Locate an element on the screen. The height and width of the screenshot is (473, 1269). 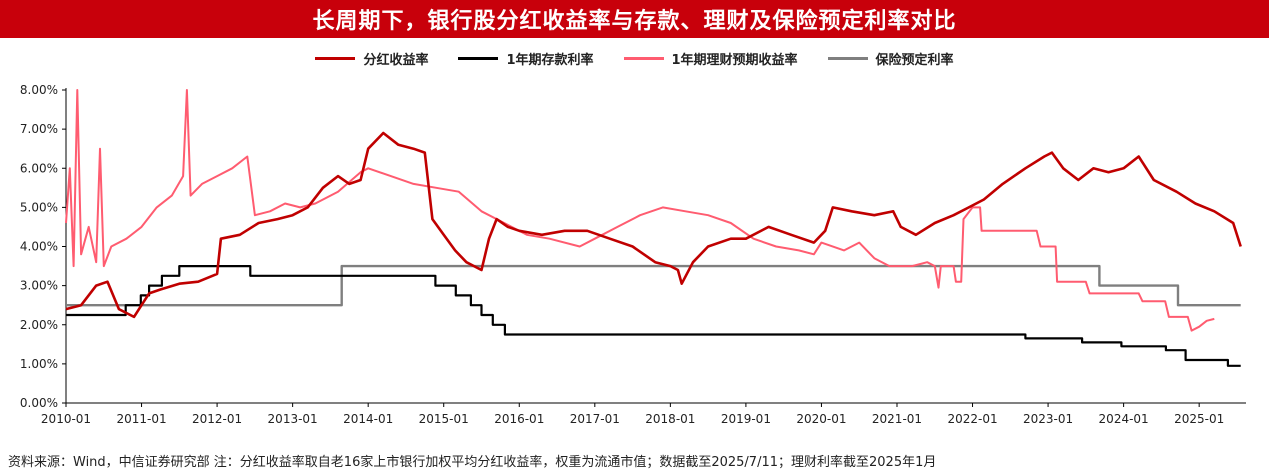
y-tick-label: 7.00% is located at coordinates (39, 129).